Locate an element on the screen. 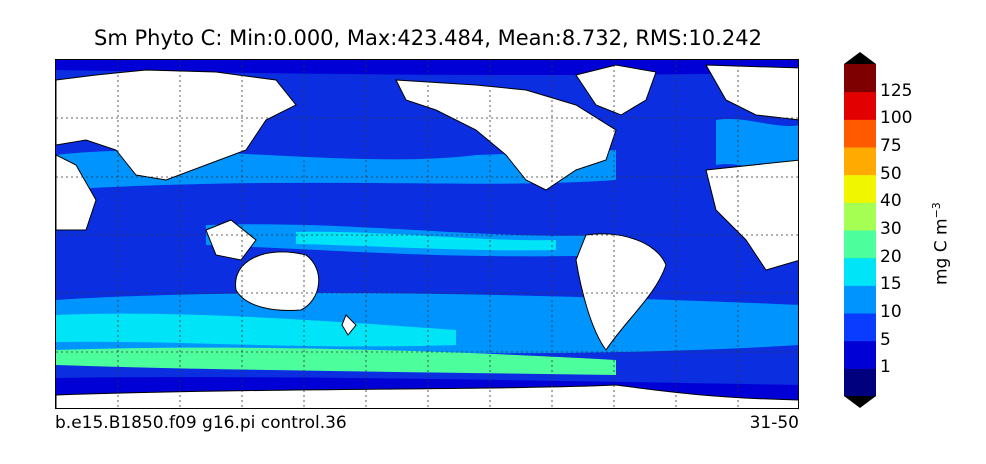 This screenshot has height=464, width=986. colorbar is located at coordinates (860, 230).